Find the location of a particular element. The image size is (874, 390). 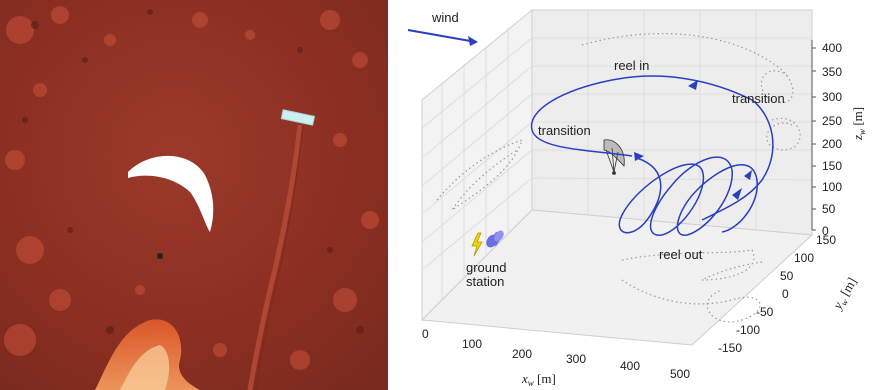

z-axis-label: zw [m] is located at coordinates (858, 124).